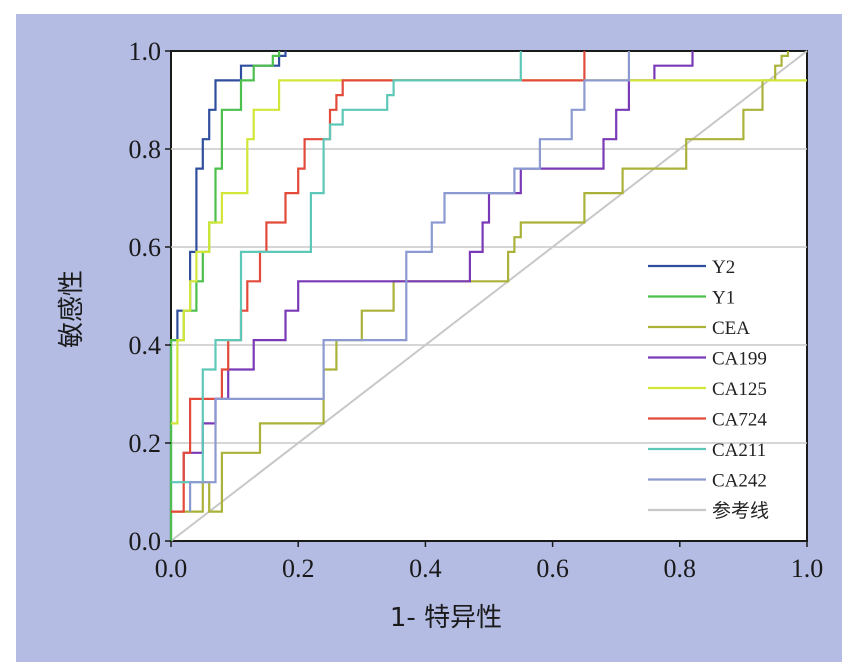 The height and width of the screenshot is (670, 856). Describe the element at coordinates (171, 568) in the screenshot. I see `x-tick-label-0: 0.0` at that location.